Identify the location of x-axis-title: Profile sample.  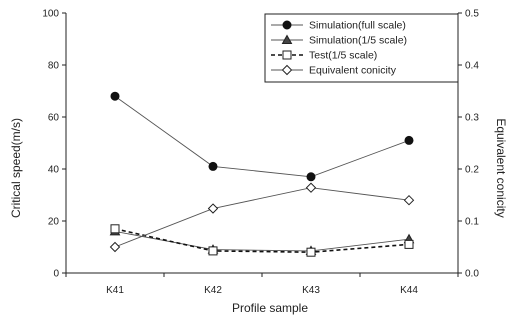
(270, 308).